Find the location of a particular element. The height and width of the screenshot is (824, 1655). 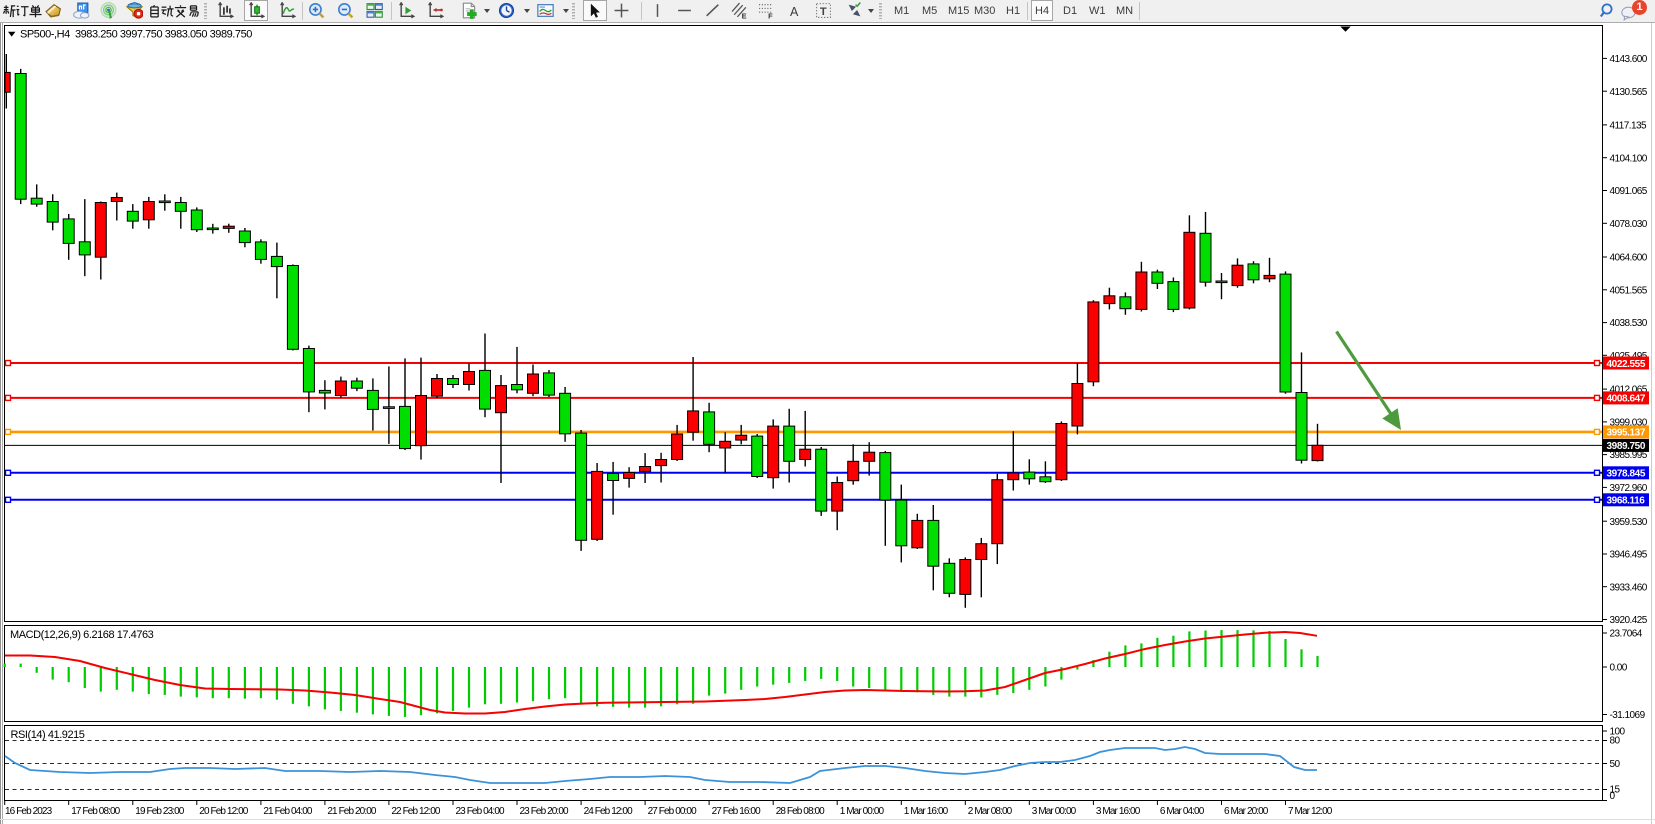

svg-text: E is located at coordinates (744, 15).